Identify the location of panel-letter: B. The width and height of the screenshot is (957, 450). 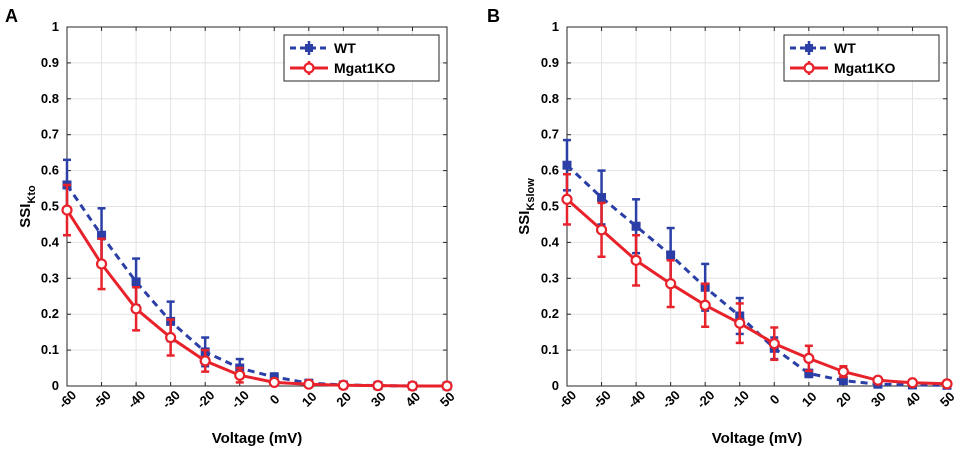
(493, 16).